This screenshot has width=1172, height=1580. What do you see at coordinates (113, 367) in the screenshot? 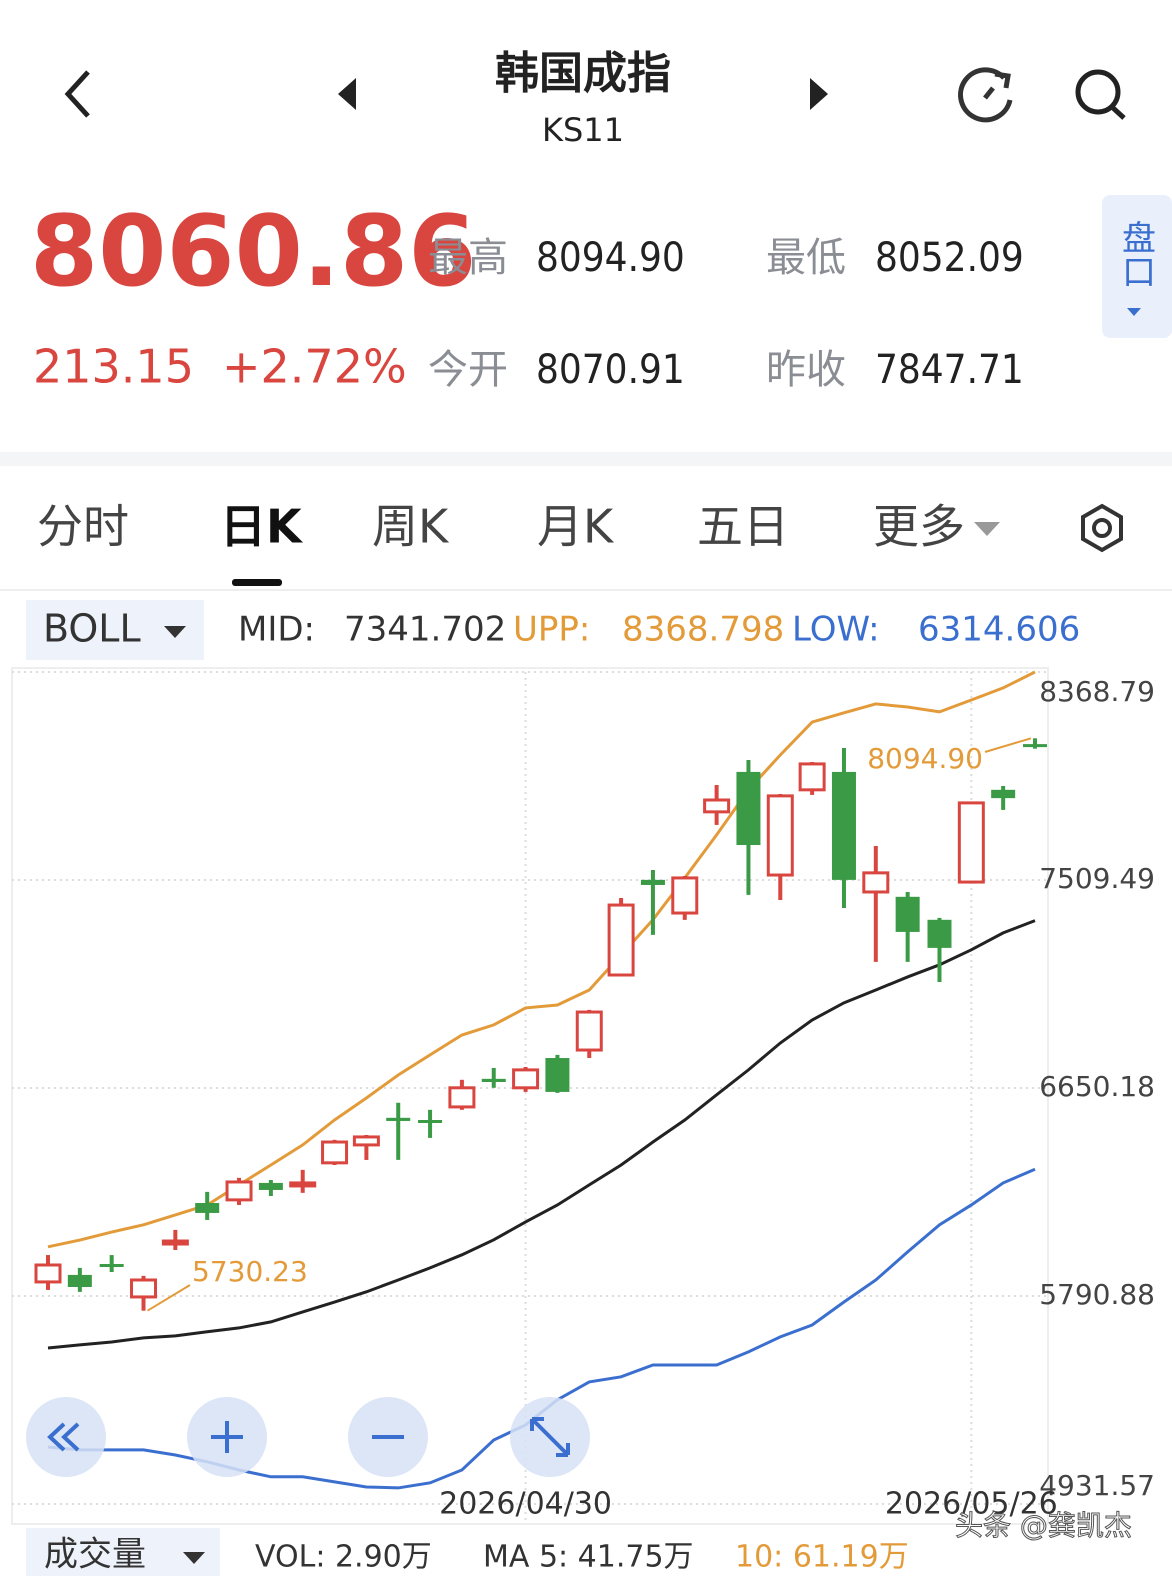
I see `change: 213.15` at bounding box center [113, 367].